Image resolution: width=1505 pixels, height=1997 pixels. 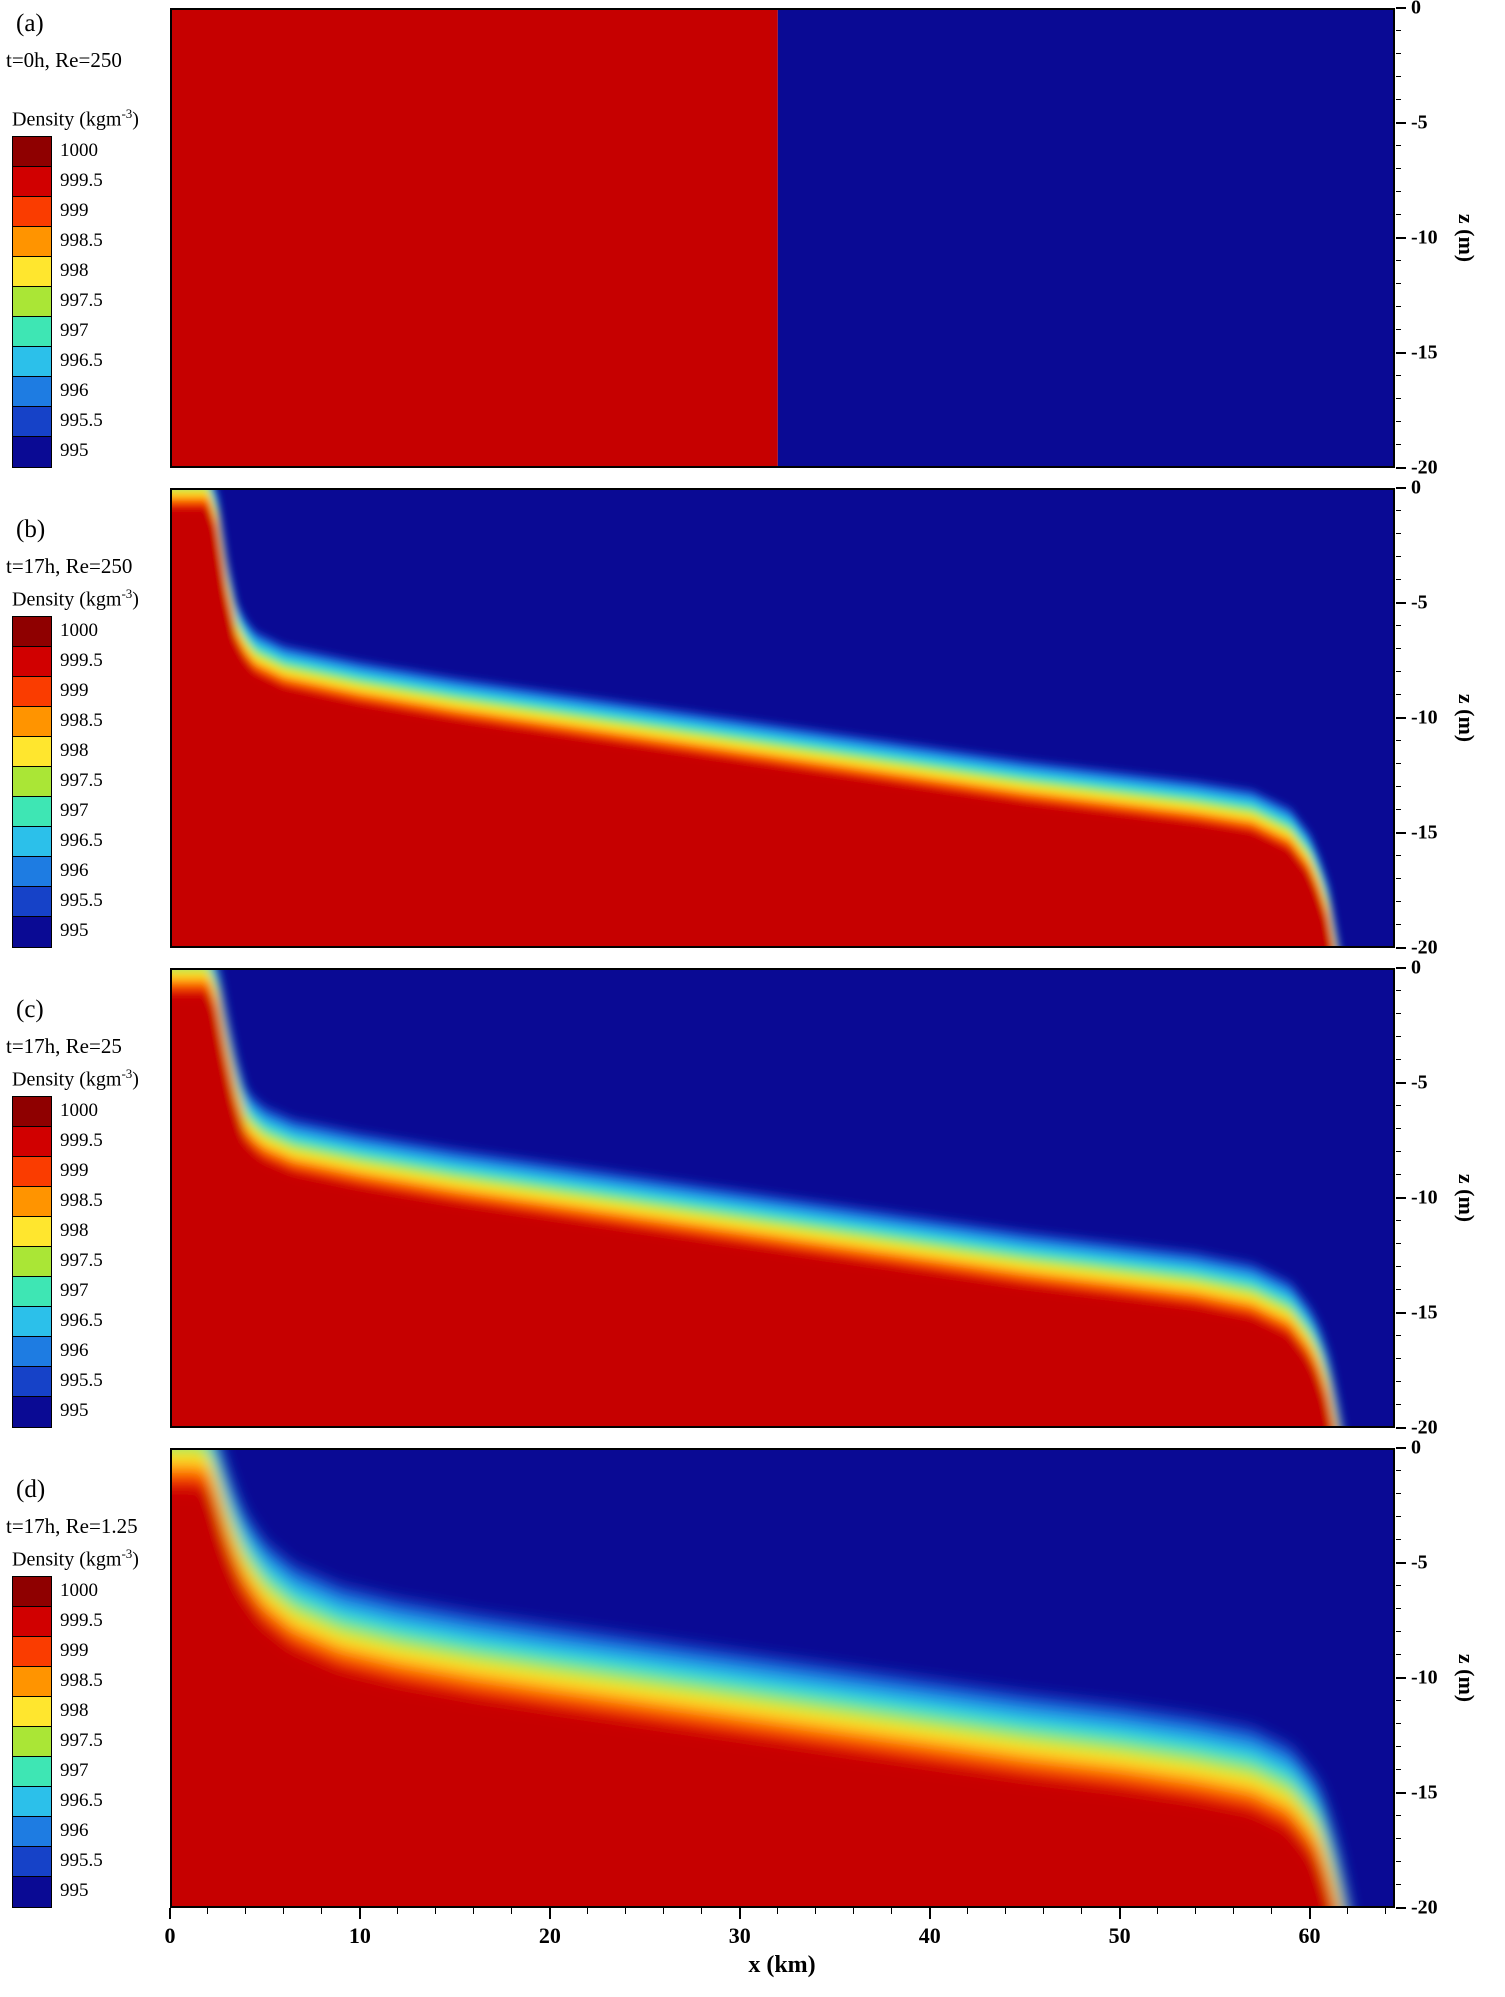 What do you see at coordinates (929, 1913) in the screenshot?
I see `x-major-tick` at bounding box center [929, 1913].